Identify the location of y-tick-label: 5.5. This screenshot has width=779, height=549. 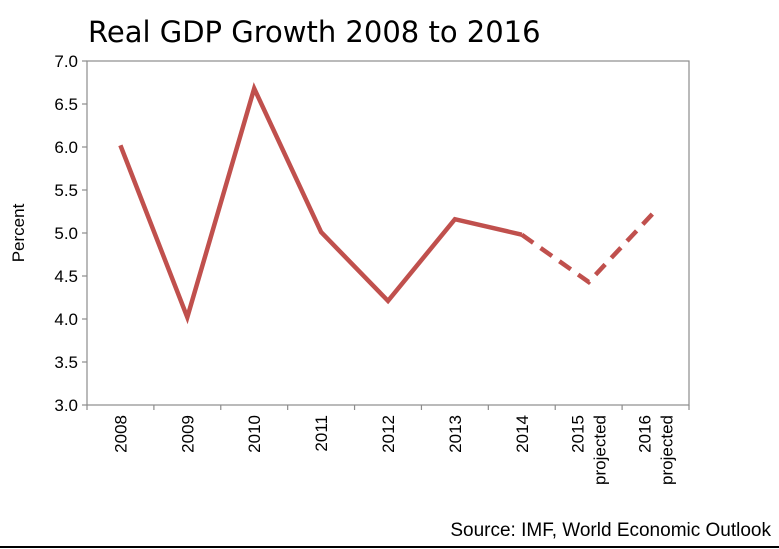
(66, 190).